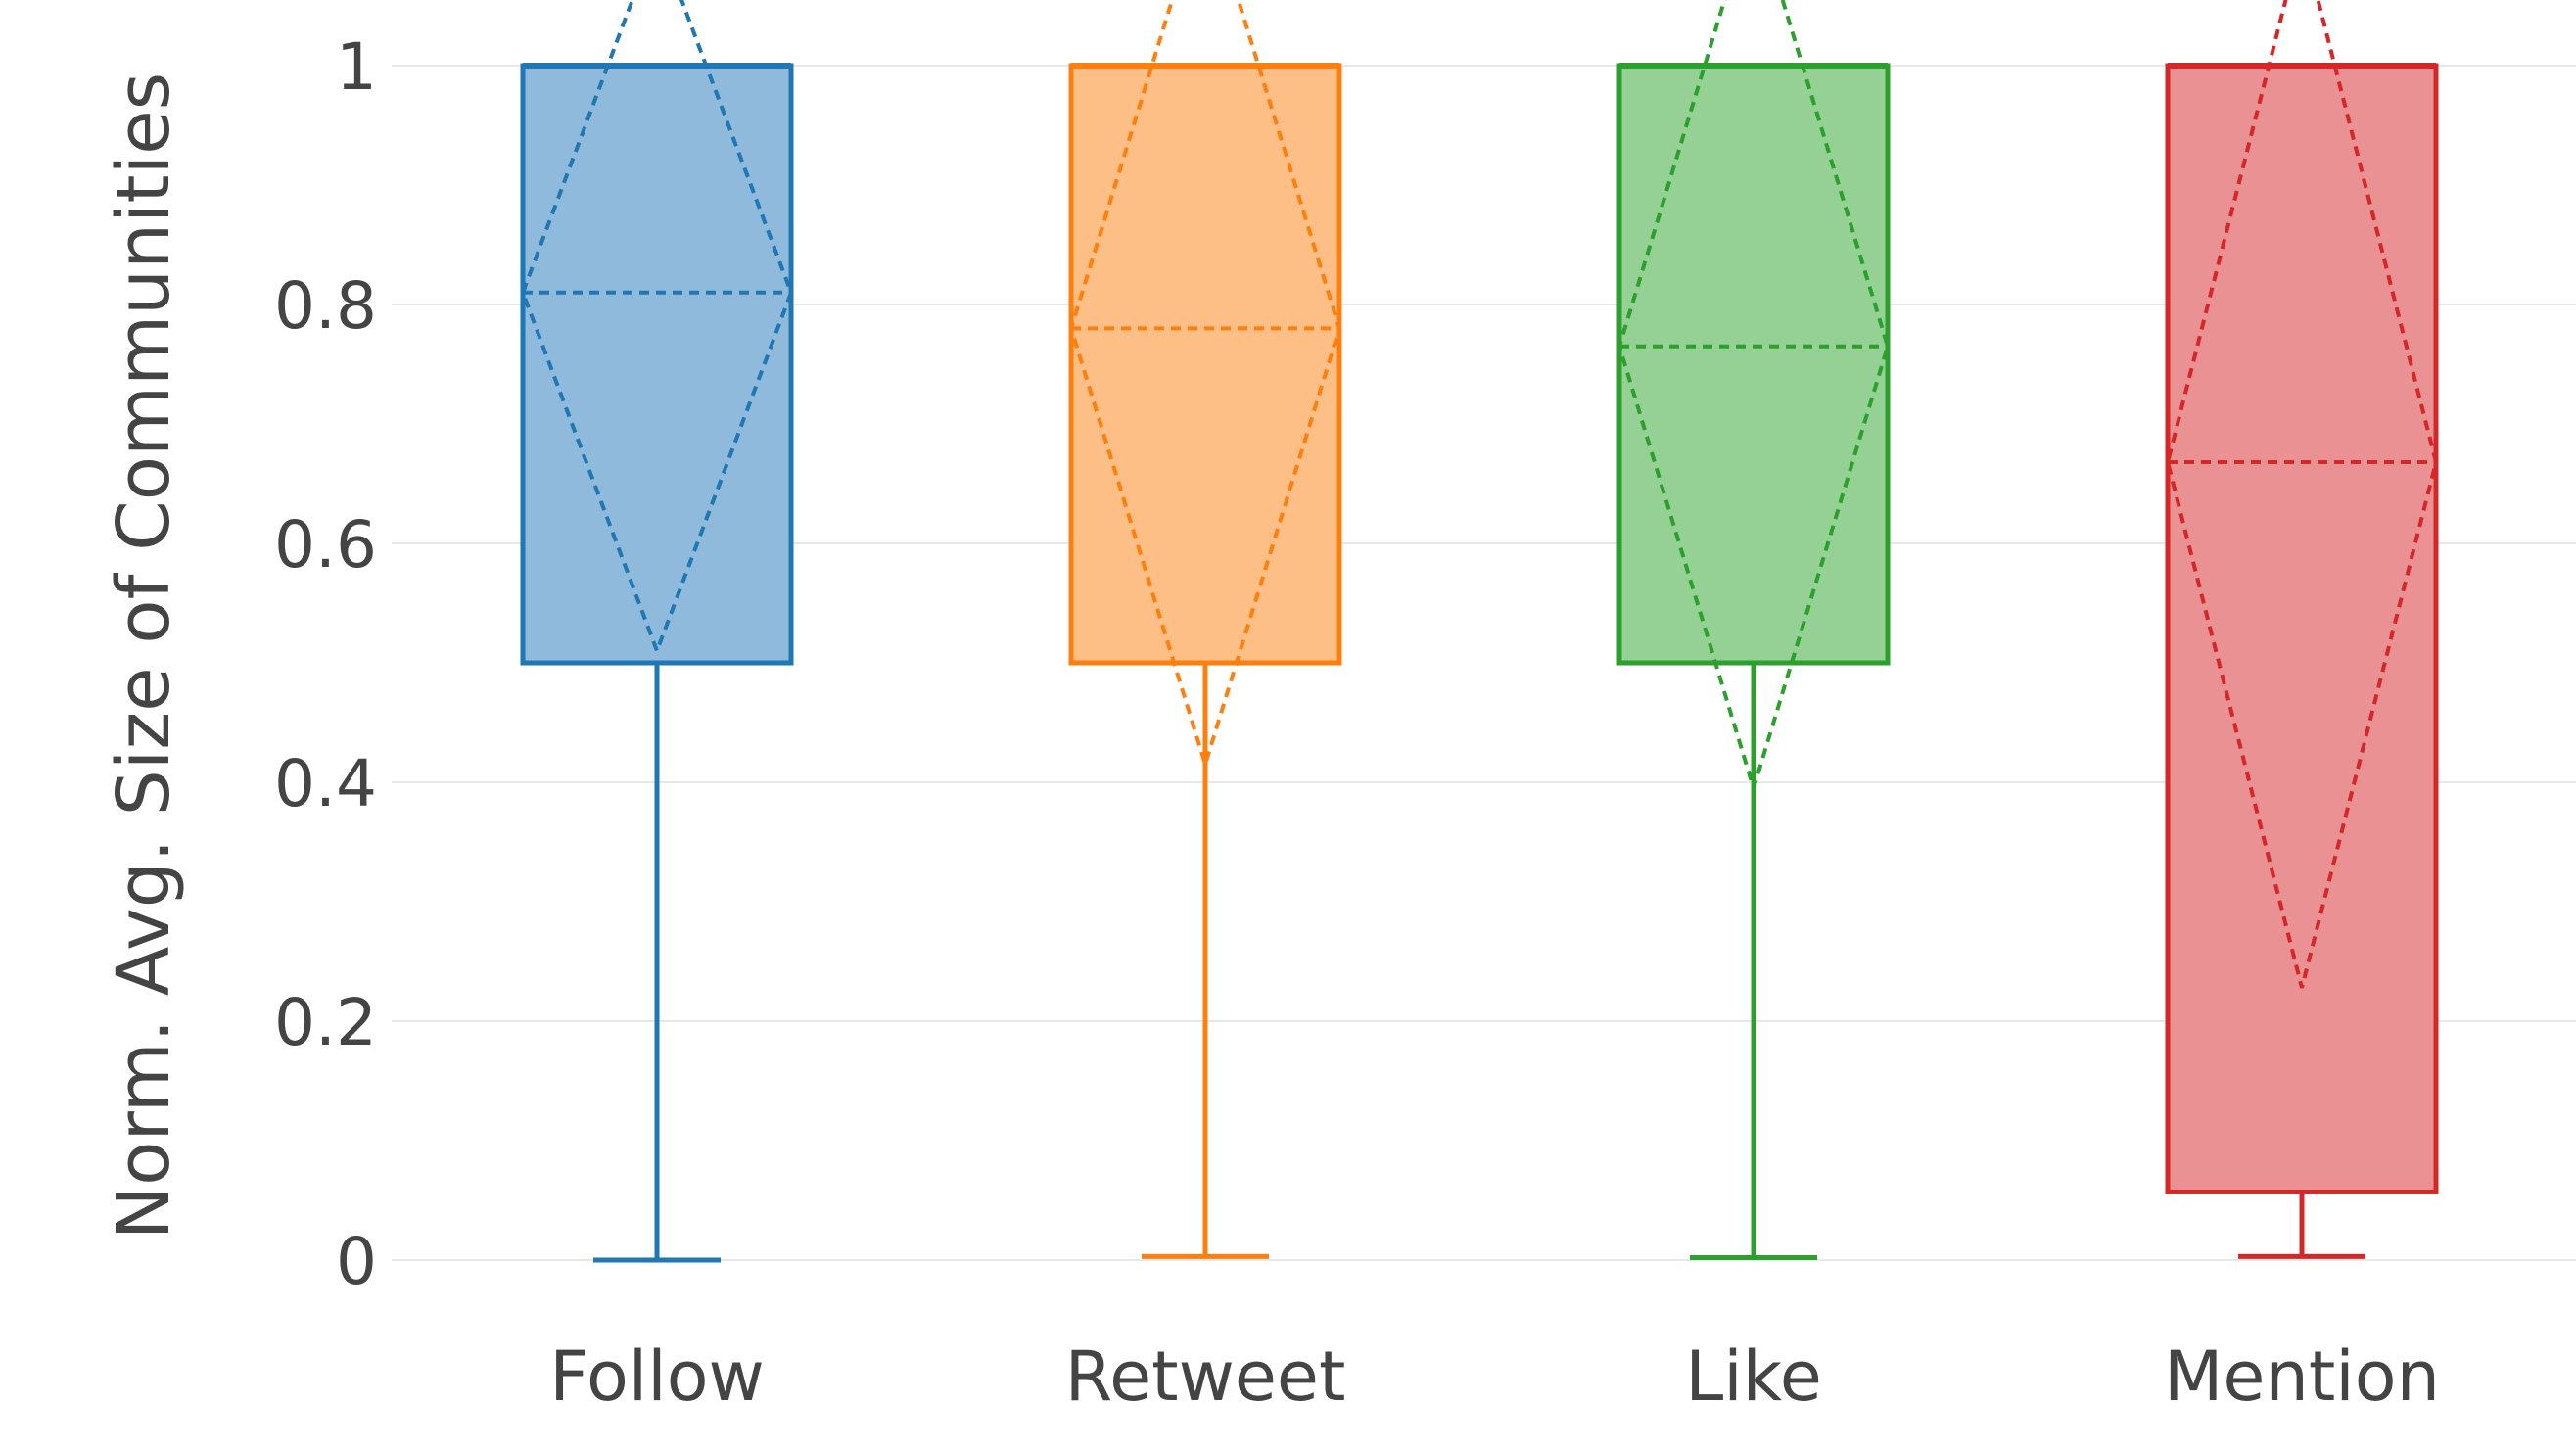 This screenshot has width=2576, height=1450. I want to click on y-tick-label: 1, so click(357, 67).